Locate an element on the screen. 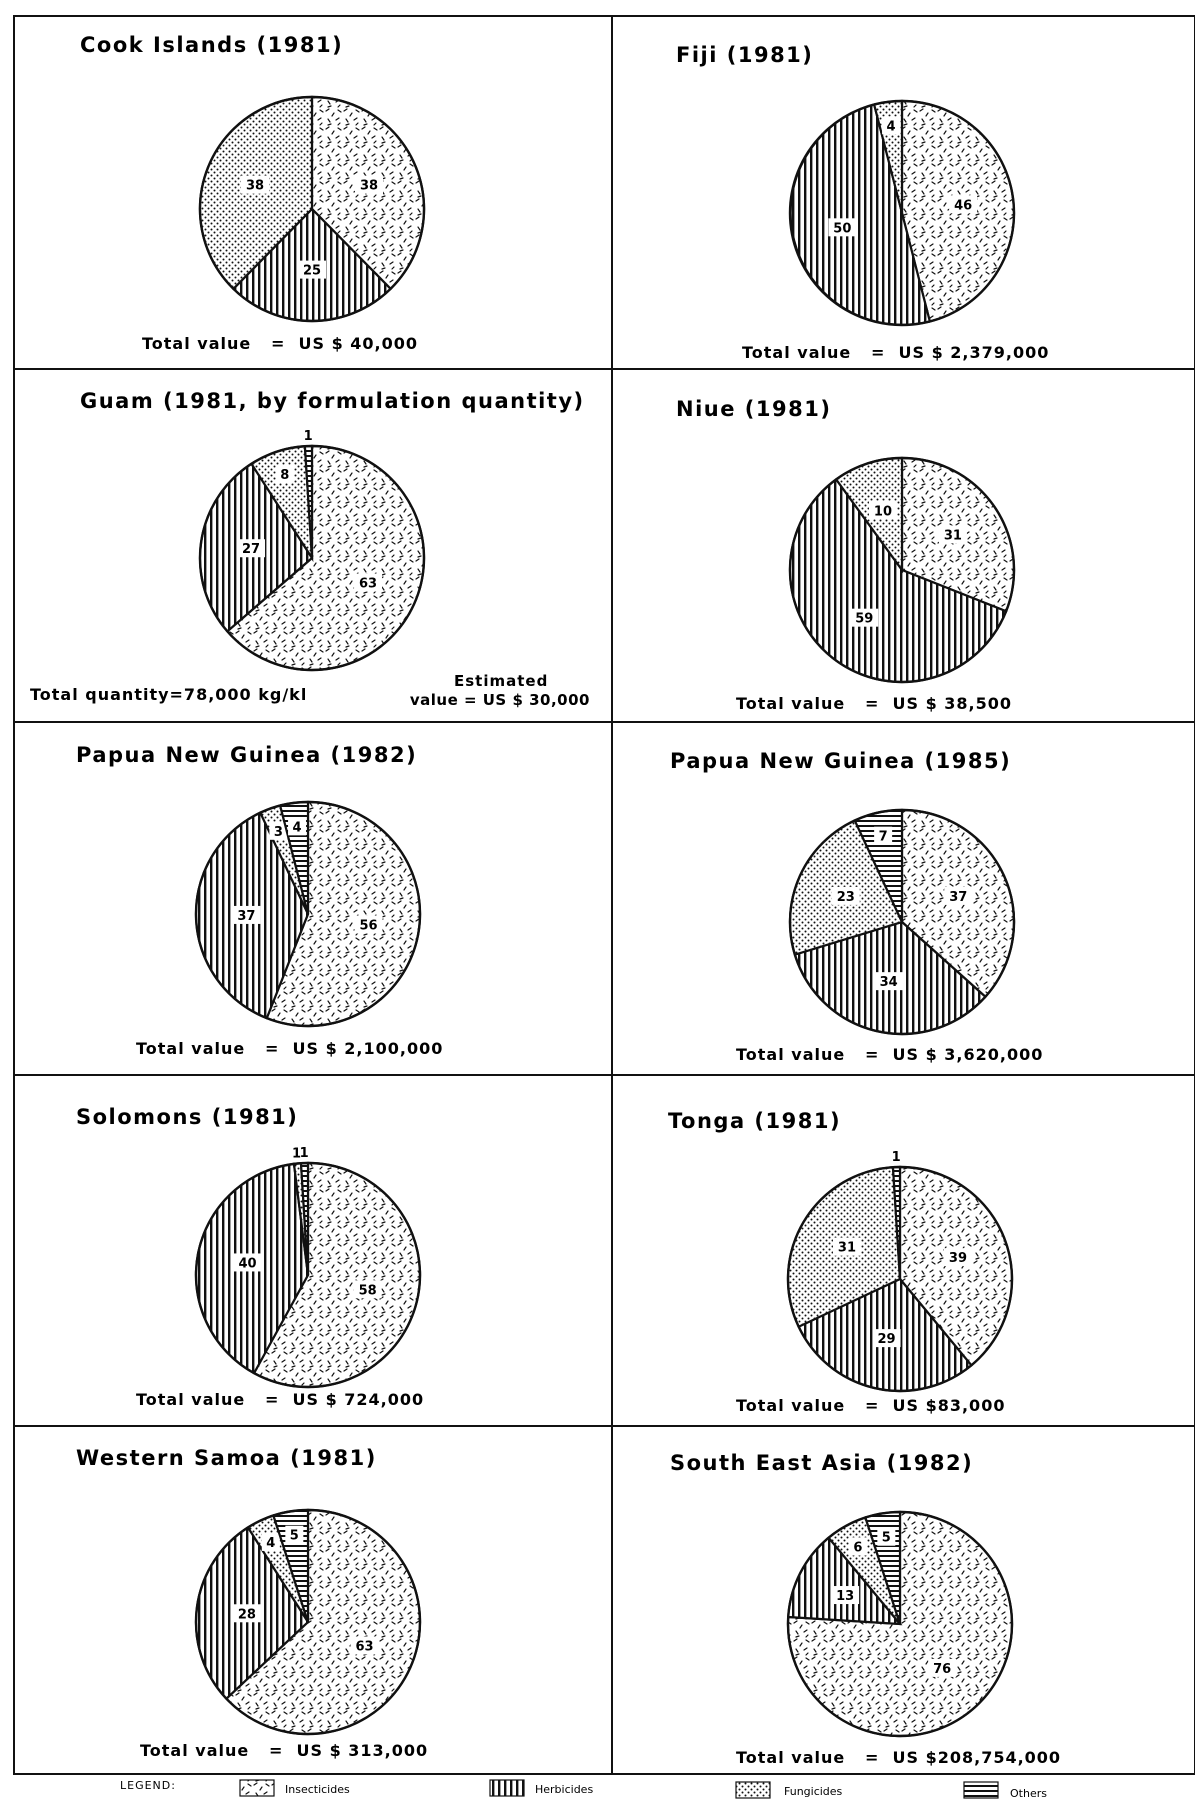  chart-title: Cook Islands (1981) is located at coordinates (211, 45).